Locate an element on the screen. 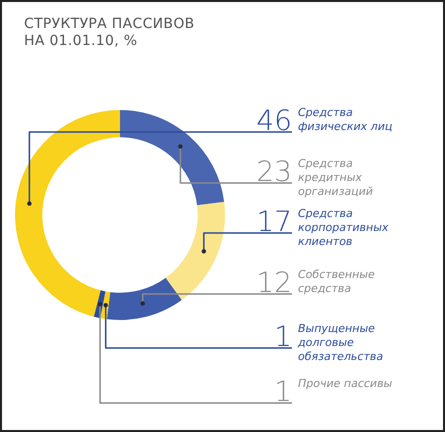 The image size is (445, 432). slice-label: Выпущенные долговые обязательства is located at coordinates (340, 342).